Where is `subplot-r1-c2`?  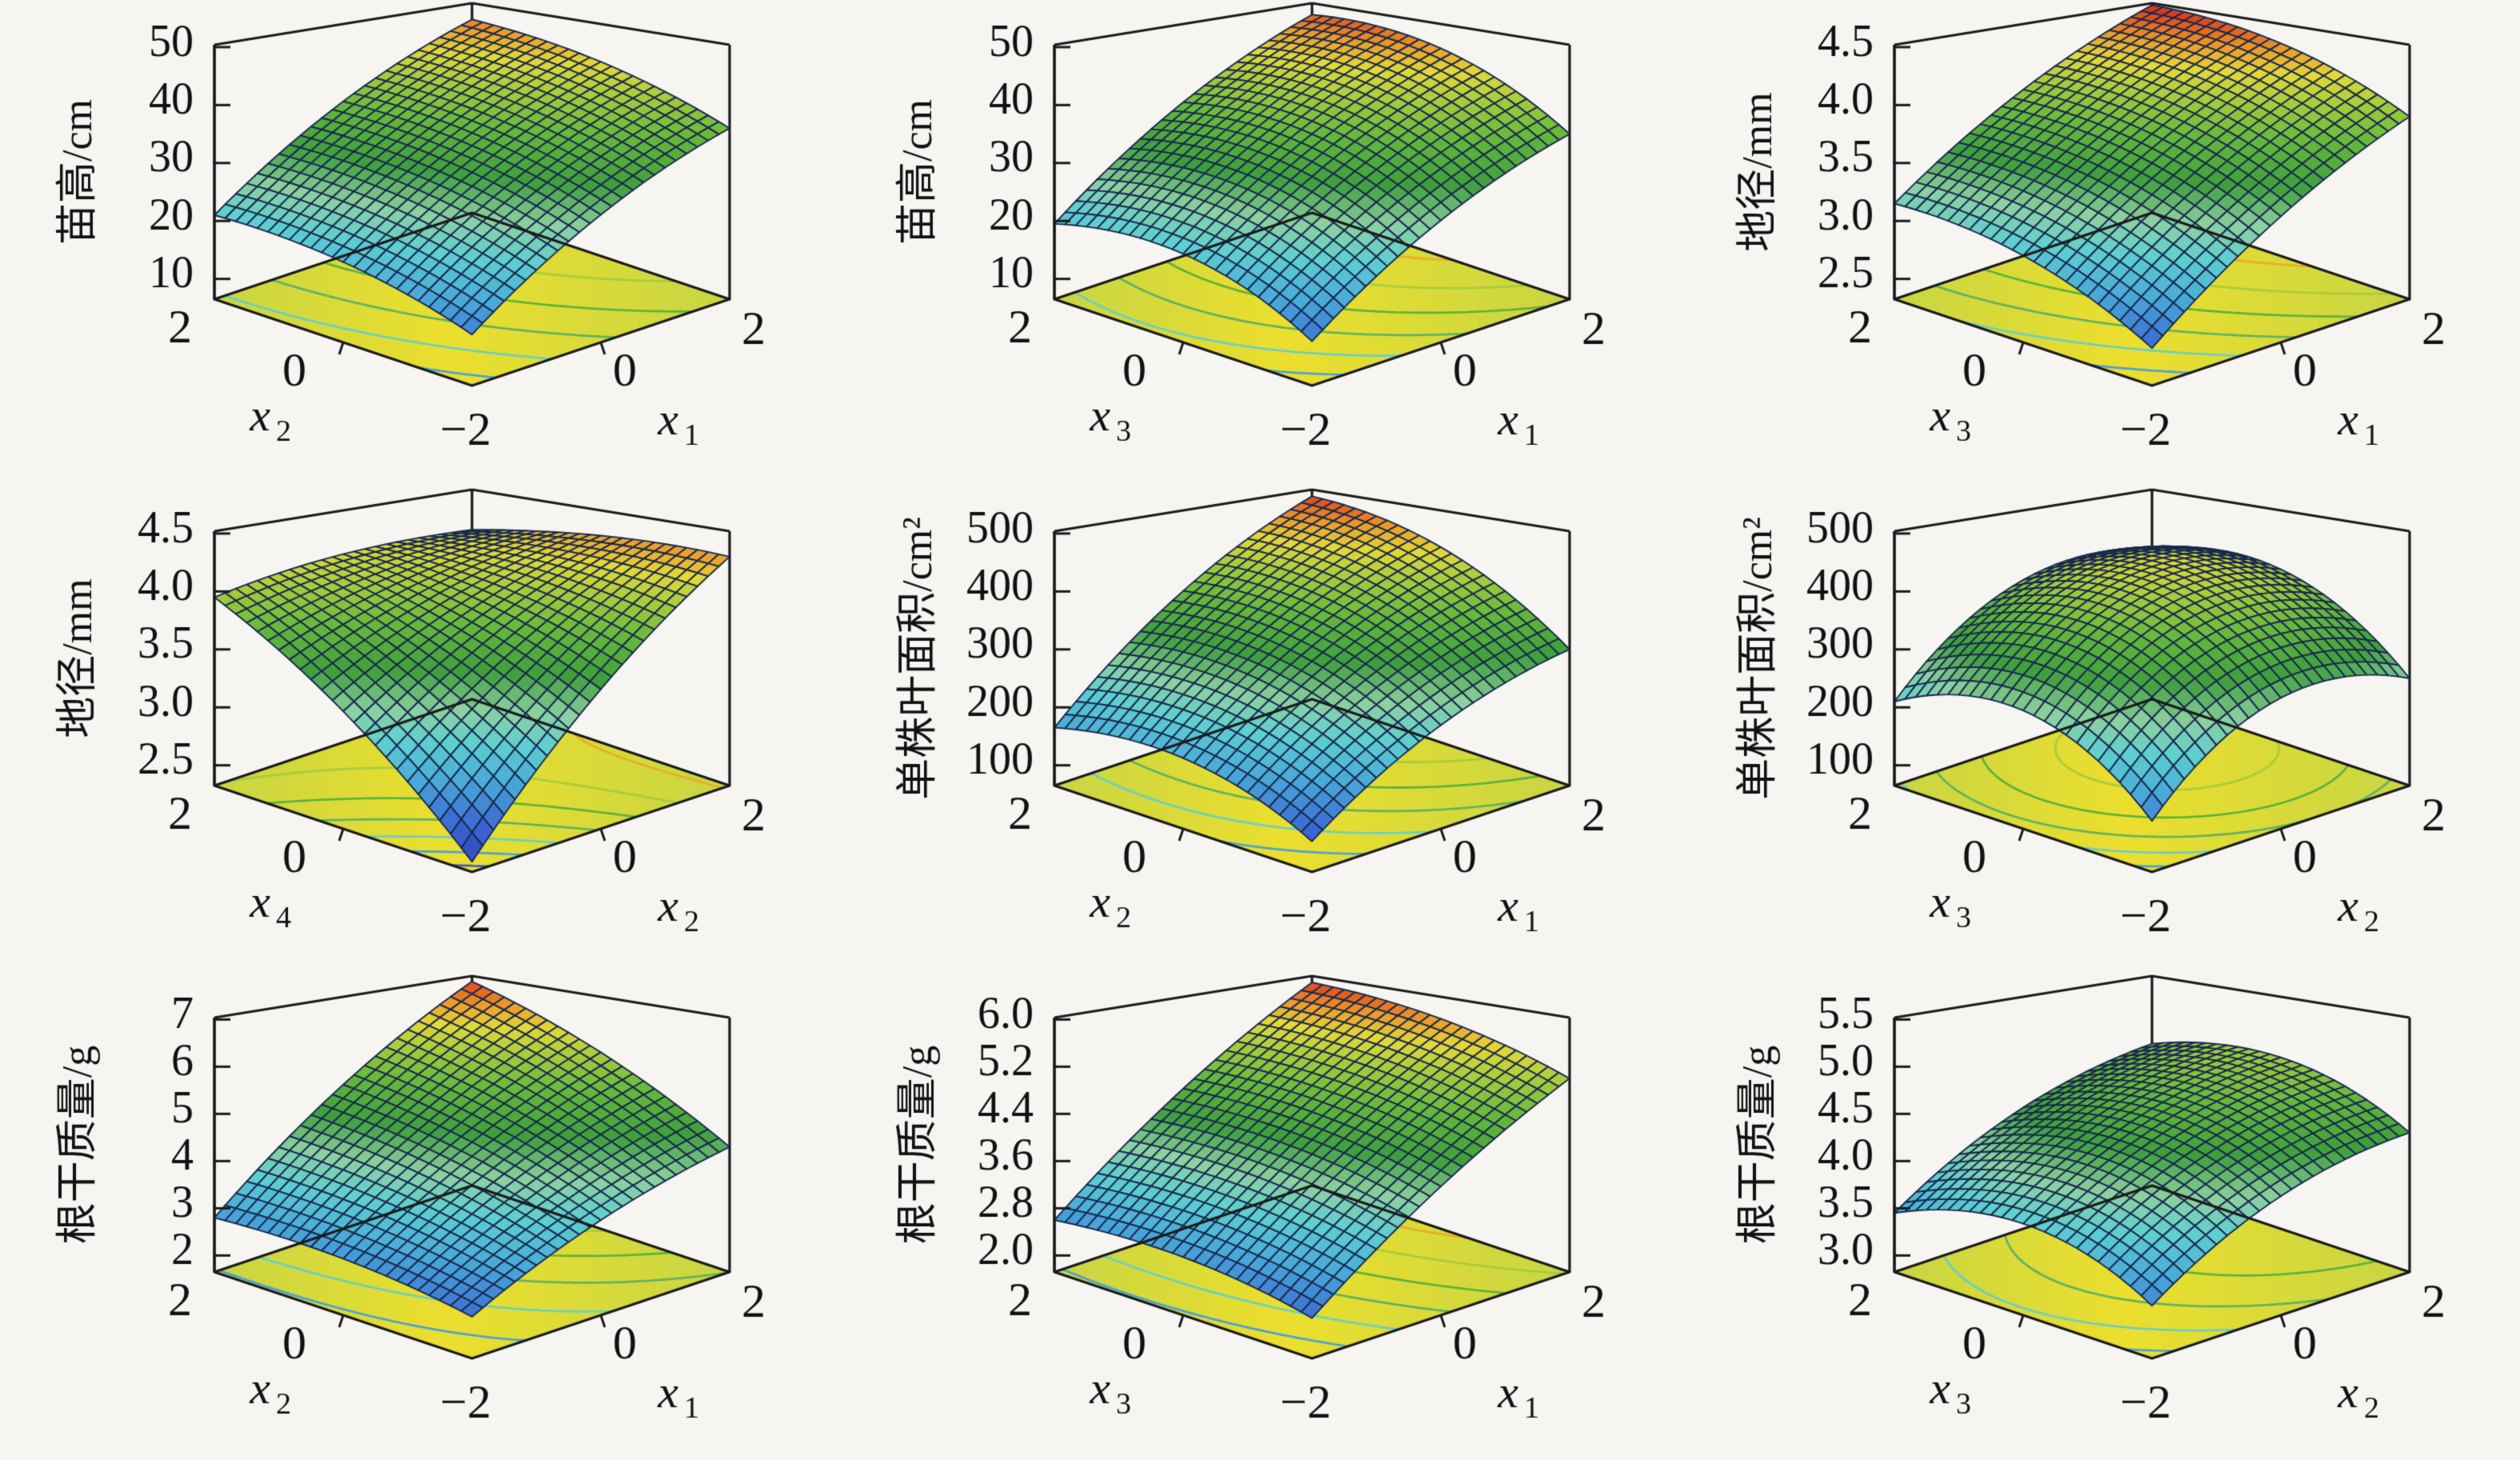 subplot-r1-c2 is located at coordinates (1260, 243).